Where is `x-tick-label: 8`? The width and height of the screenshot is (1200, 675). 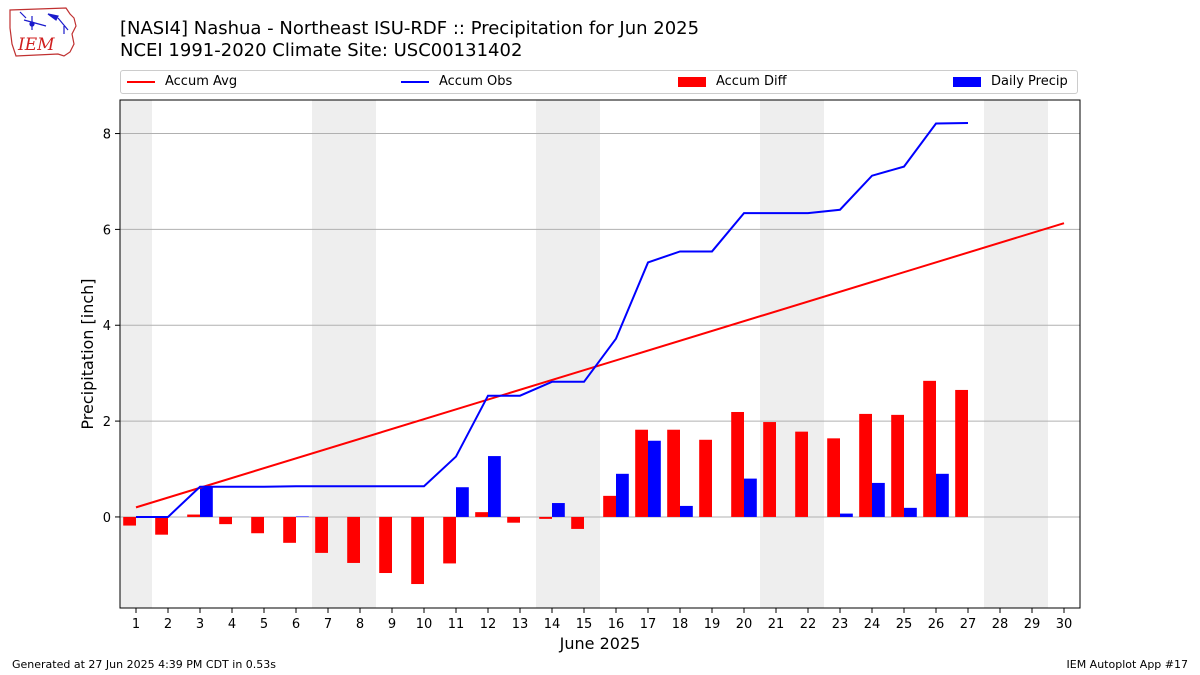 x-tick-label: 8 is located at coordinates (360, 624).